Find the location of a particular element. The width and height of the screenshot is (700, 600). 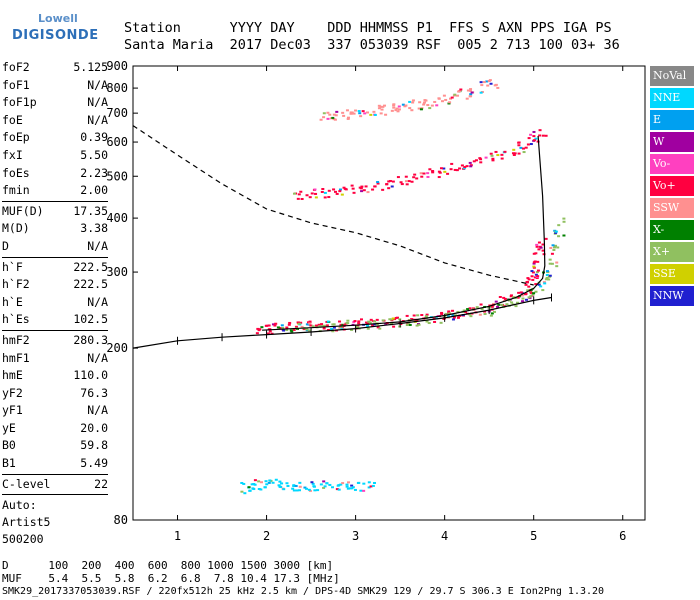

param-row: foE N/A is located at coordinates (55, 121).